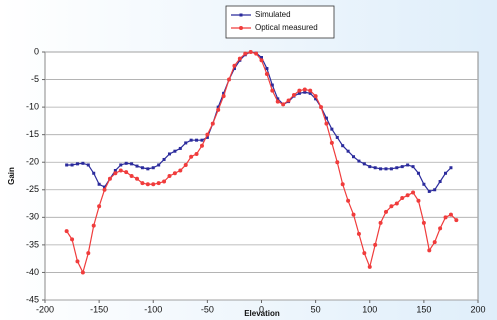  What do you see at coordinates (36, 51) in the screenshot?
I see `y-tick-label: 0` at bounding box center [36, 51].